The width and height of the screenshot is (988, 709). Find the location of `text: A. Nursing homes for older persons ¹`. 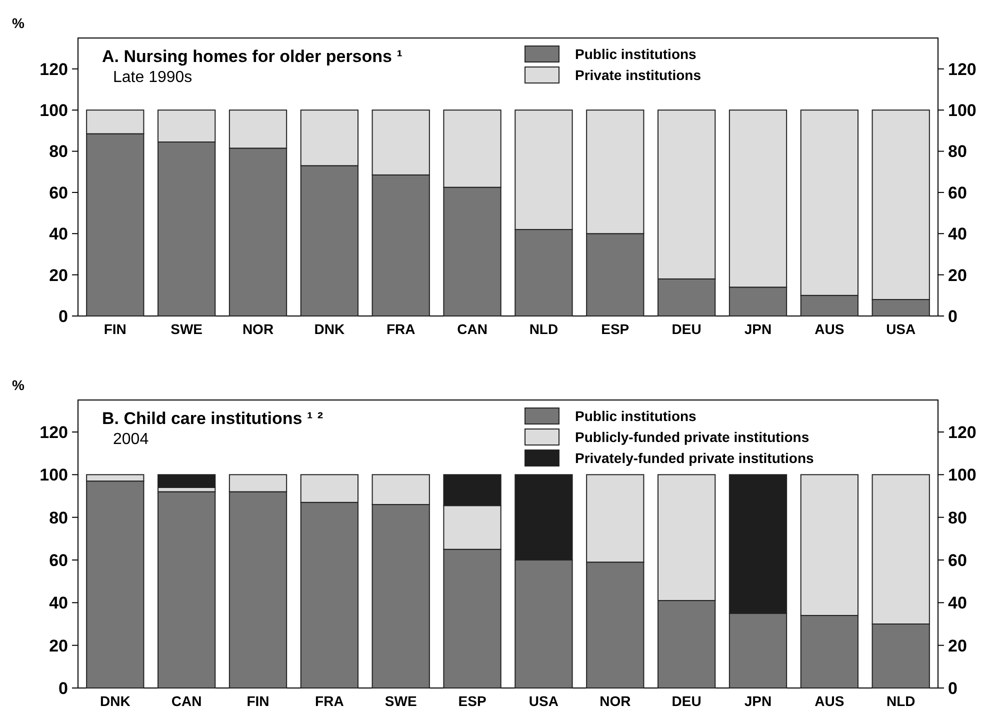

text: A. Nursing homes for older persons ¹ is located at coordinates (252, 56).